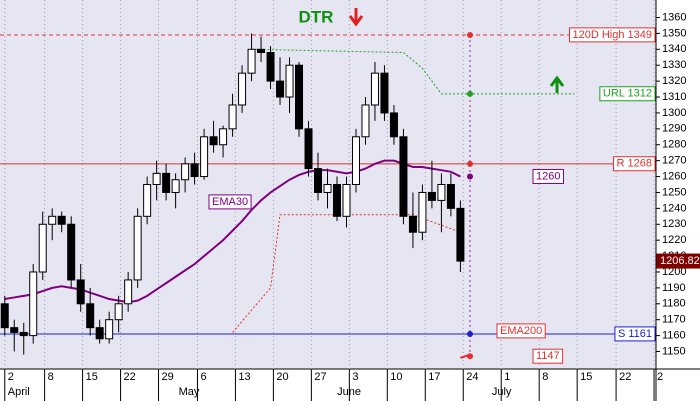 This screenshot has width=700, height=406. I want to click on level-label: 1260, so click(548, 176).